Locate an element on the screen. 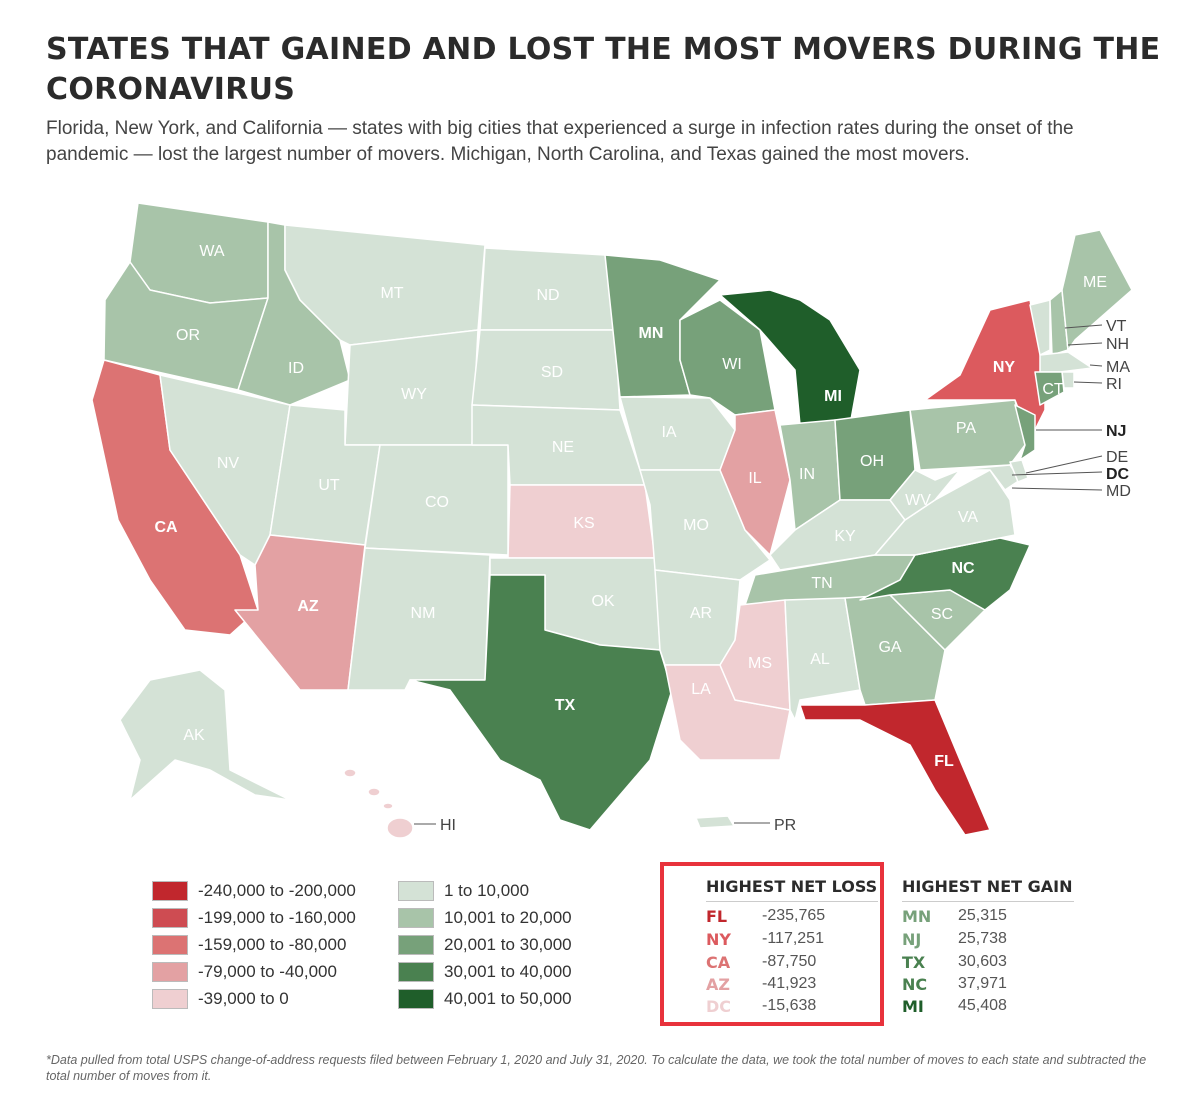  legend-label: 20,001 to 30,000 is located at coordinates (508, 944).